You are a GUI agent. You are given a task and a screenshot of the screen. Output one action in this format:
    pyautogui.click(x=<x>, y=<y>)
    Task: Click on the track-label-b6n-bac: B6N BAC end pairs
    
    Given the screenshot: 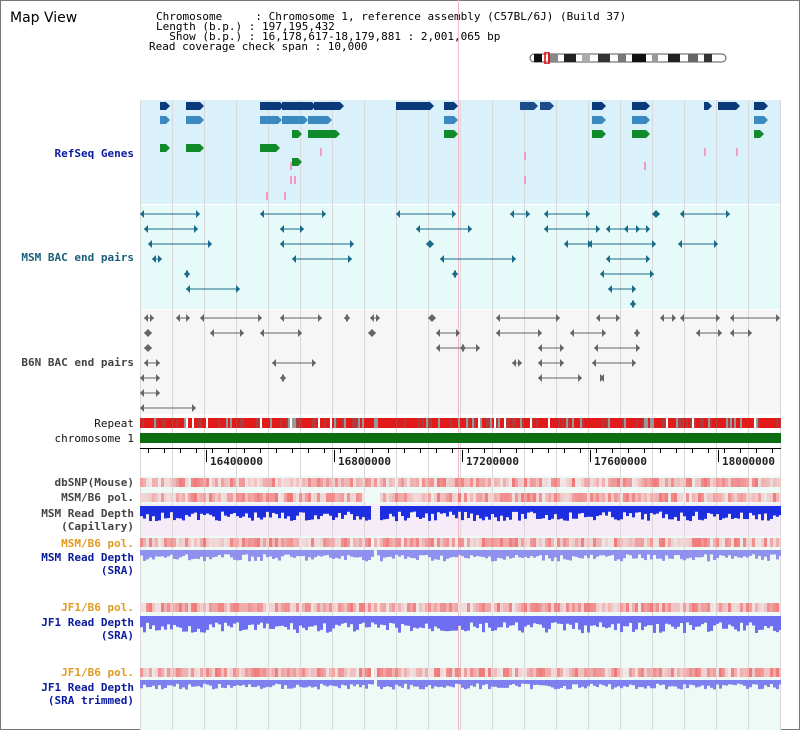 What is the action you would take?
    pyautogui.click(x=77, y=362)
    